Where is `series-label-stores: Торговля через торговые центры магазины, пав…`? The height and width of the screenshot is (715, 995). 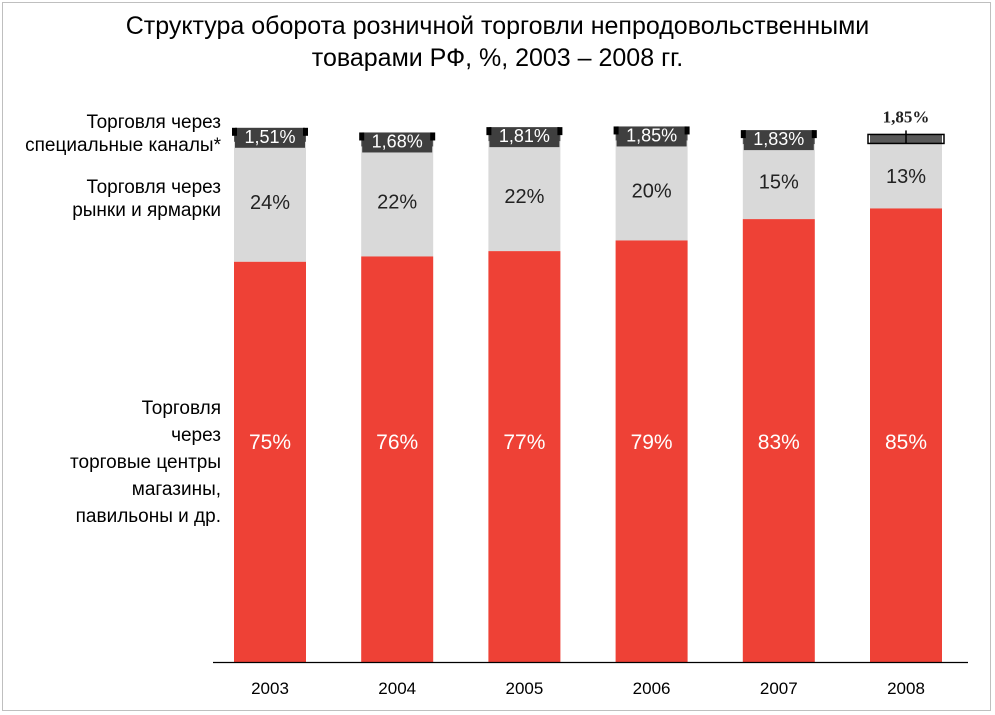 series-label-stores: Торговля через торговые центры магазины, пав… is located at coordinates (110, 462).